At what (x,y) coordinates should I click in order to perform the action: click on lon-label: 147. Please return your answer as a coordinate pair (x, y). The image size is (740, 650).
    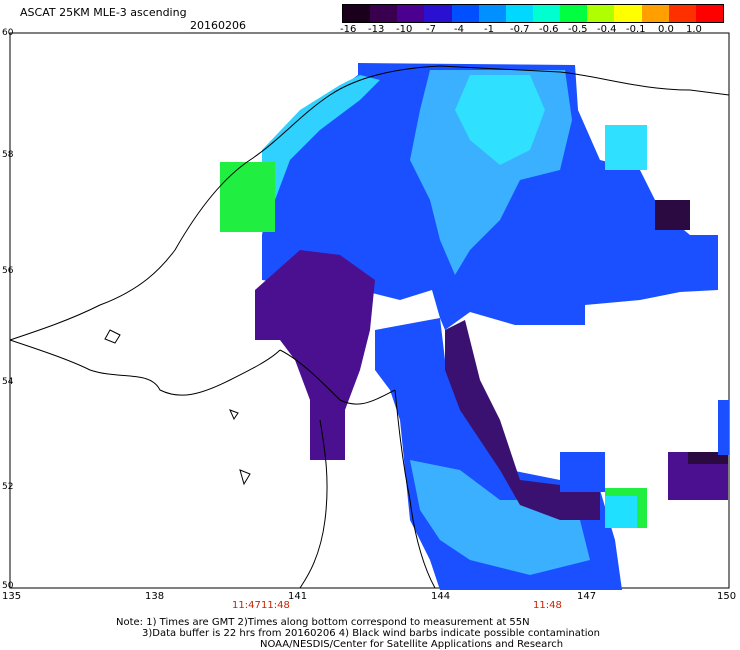
    Looking at the image, I should click on (587, 596).